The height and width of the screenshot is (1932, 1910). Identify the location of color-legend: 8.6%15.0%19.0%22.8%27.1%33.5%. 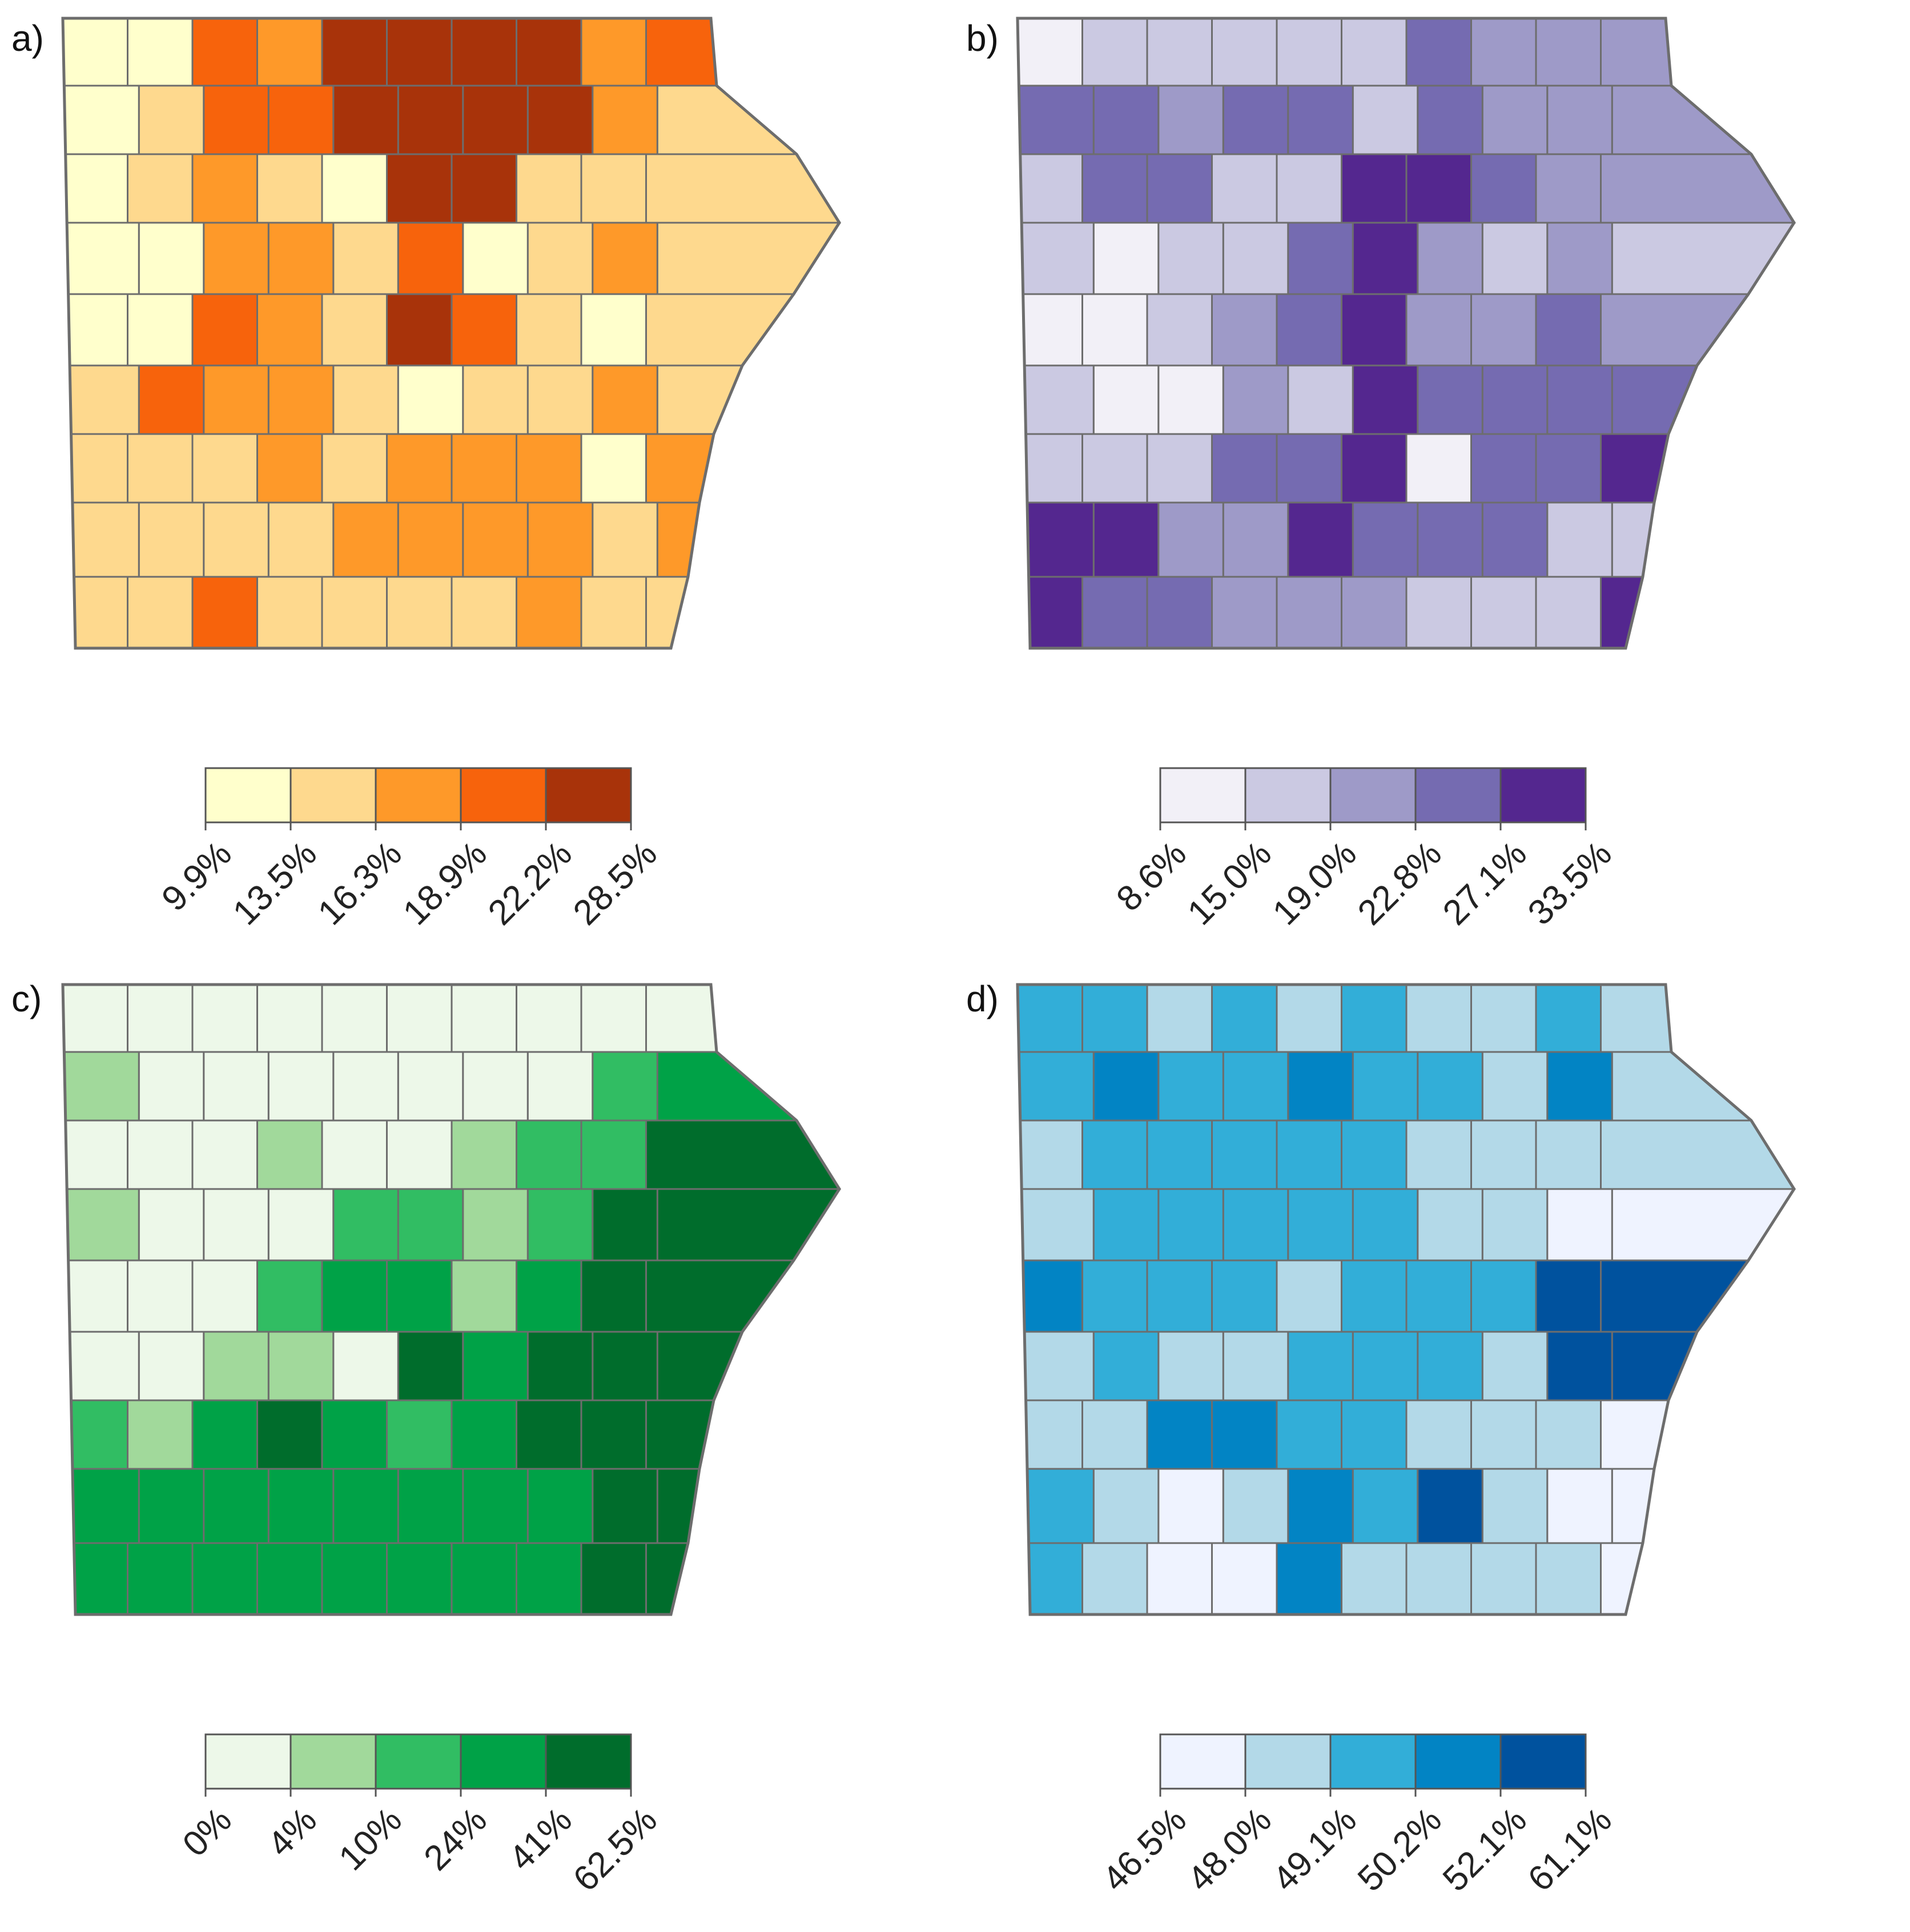
(1364, 850).